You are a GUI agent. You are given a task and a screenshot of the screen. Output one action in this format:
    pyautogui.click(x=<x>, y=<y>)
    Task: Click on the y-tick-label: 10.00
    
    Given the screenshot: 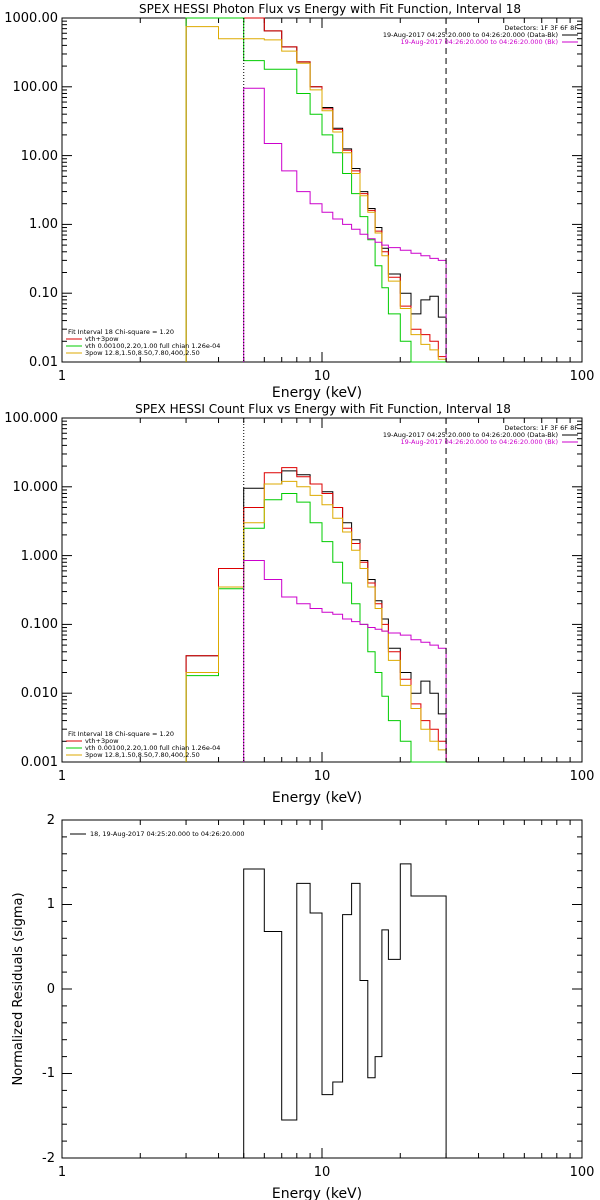 What is the action you would take?
    pyautogui.click(x=39, y=156)
    